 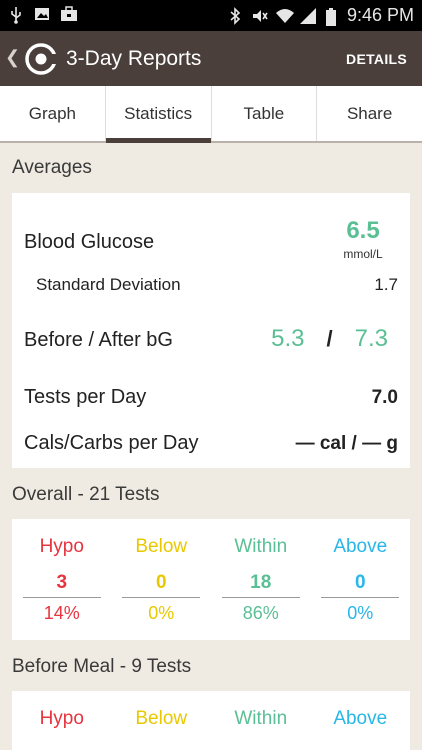 I want to click on wifi-icon, so click(x=284, y=16).